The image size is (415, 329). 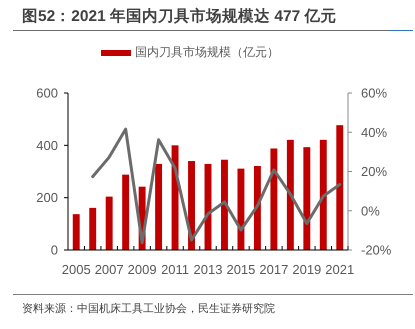 I want to click on x-tick-label: 2005, so click(x=76, y=269).